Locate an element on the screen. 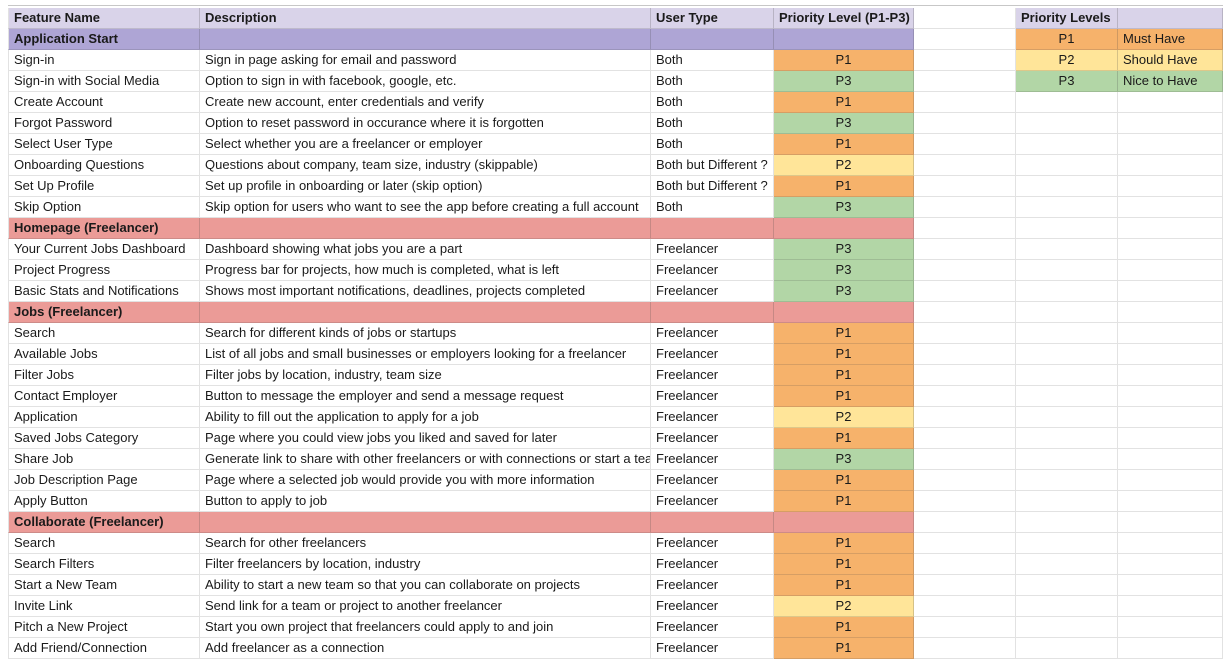 The height and width of the screenshot is (659, 1226). feature-cell: Forgot Password is located at coordinates (104, 123).